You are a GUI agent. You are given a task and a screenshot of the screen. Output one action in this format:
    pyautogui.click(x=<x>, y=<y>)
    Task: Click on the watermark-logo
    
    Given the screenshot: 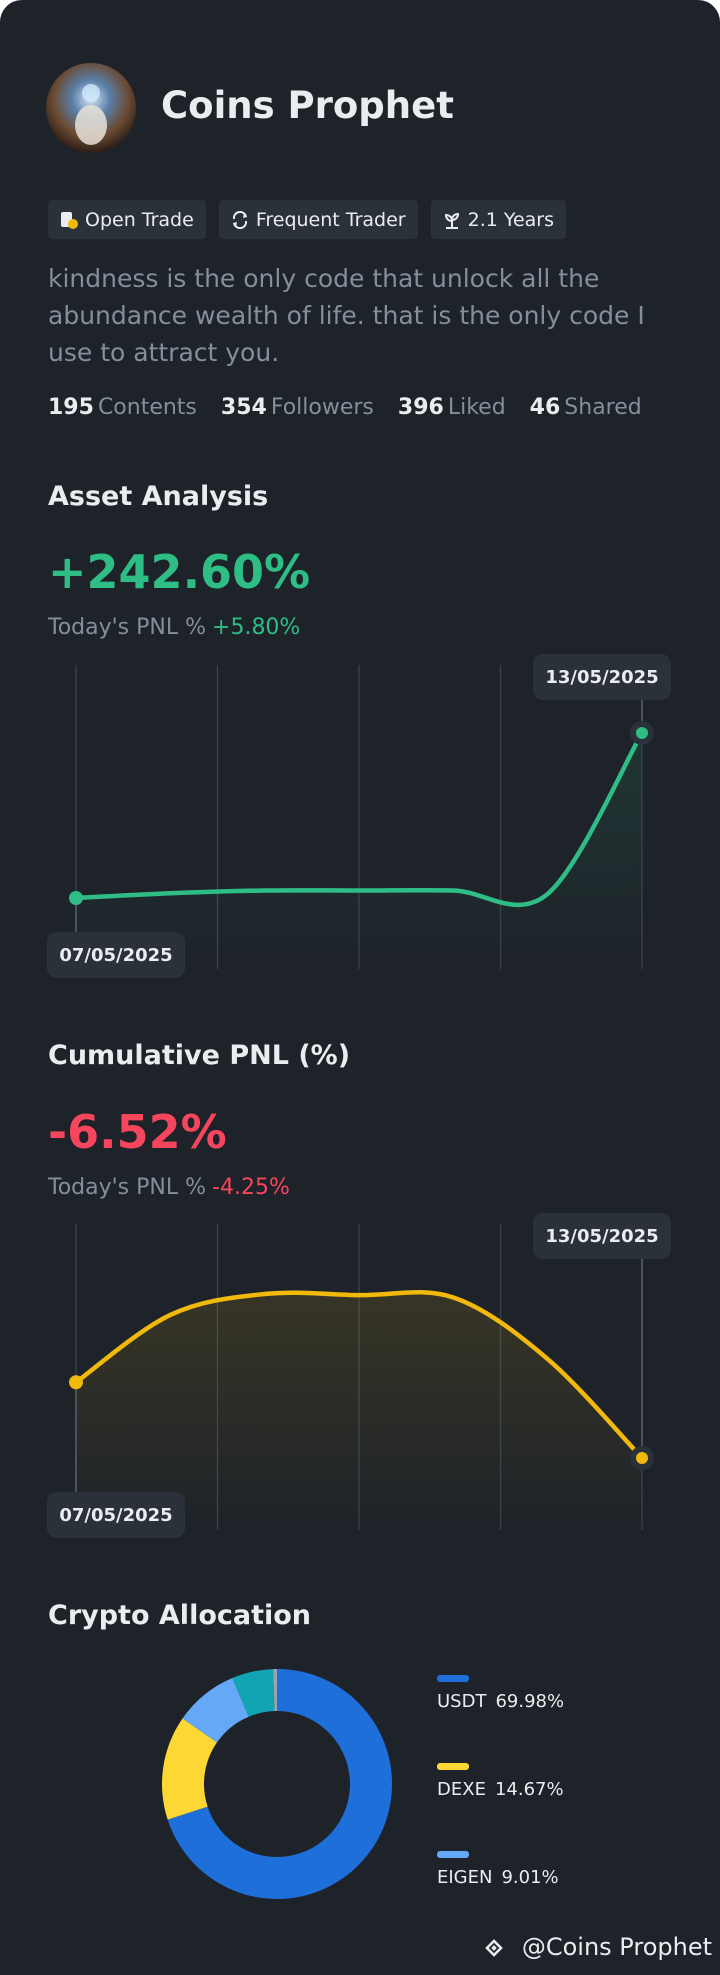 What is the action you would take?
    pyautogui.click(x=494, y=1948)
    